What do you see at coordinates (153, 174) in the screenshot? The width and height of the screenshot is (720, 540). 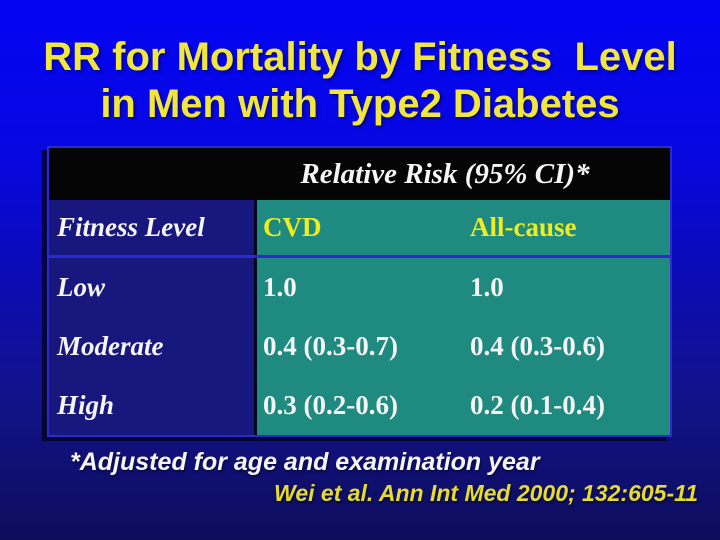 I see `group-header-spacer` at bounding box center [153, 174].